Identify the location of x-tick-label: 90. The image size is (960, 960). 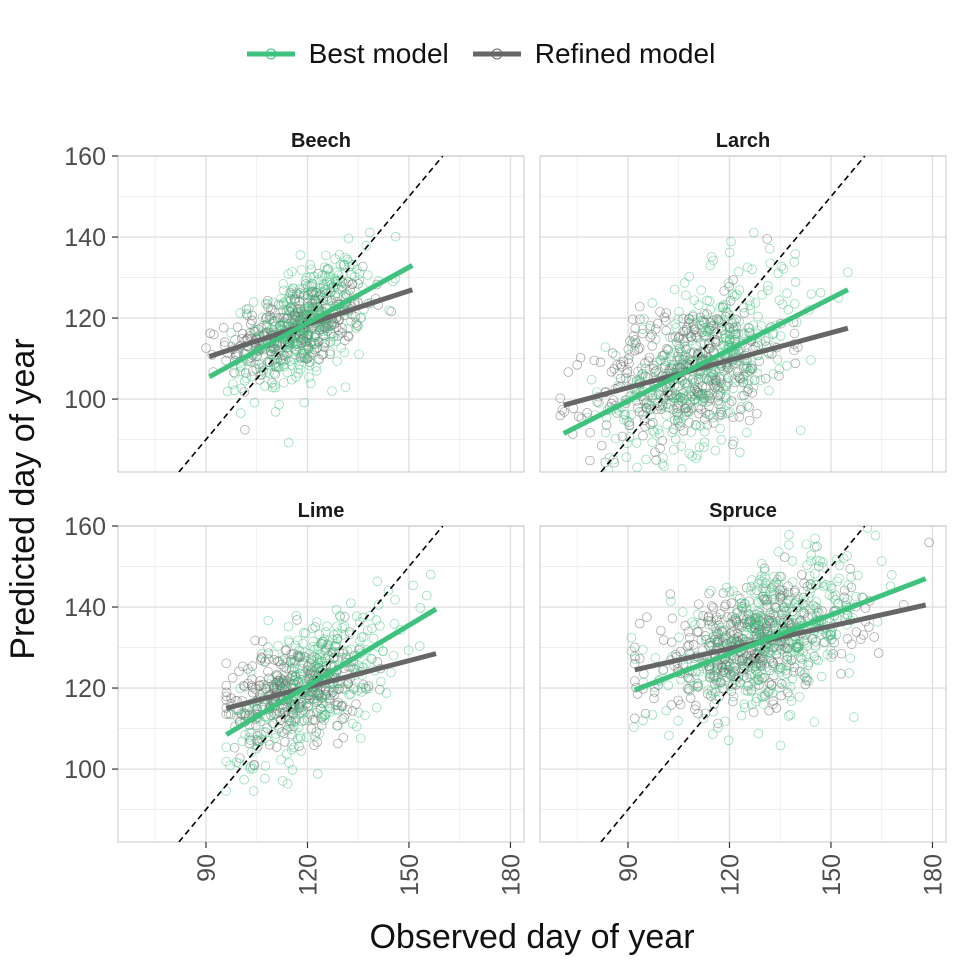
(207, 868).